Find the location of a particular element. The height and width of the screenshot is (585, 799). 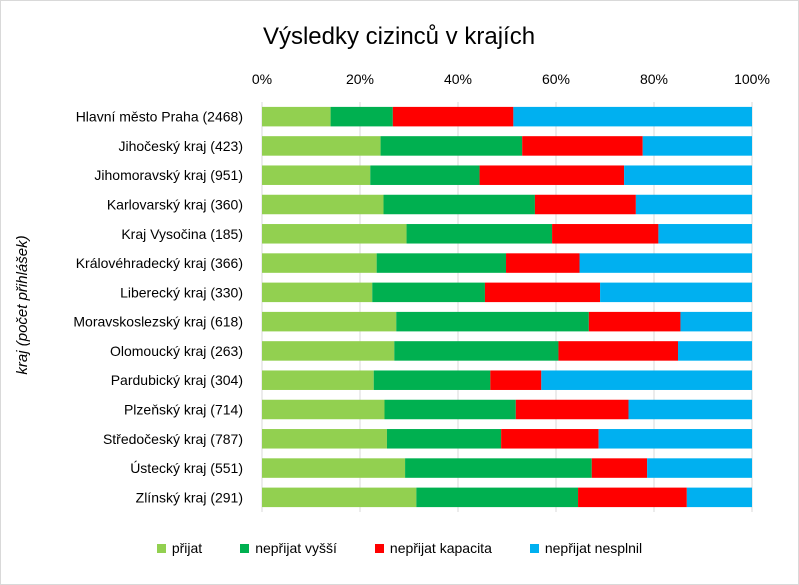

legend-item: nepřijat kapacita is located at coordinates (433, 548).